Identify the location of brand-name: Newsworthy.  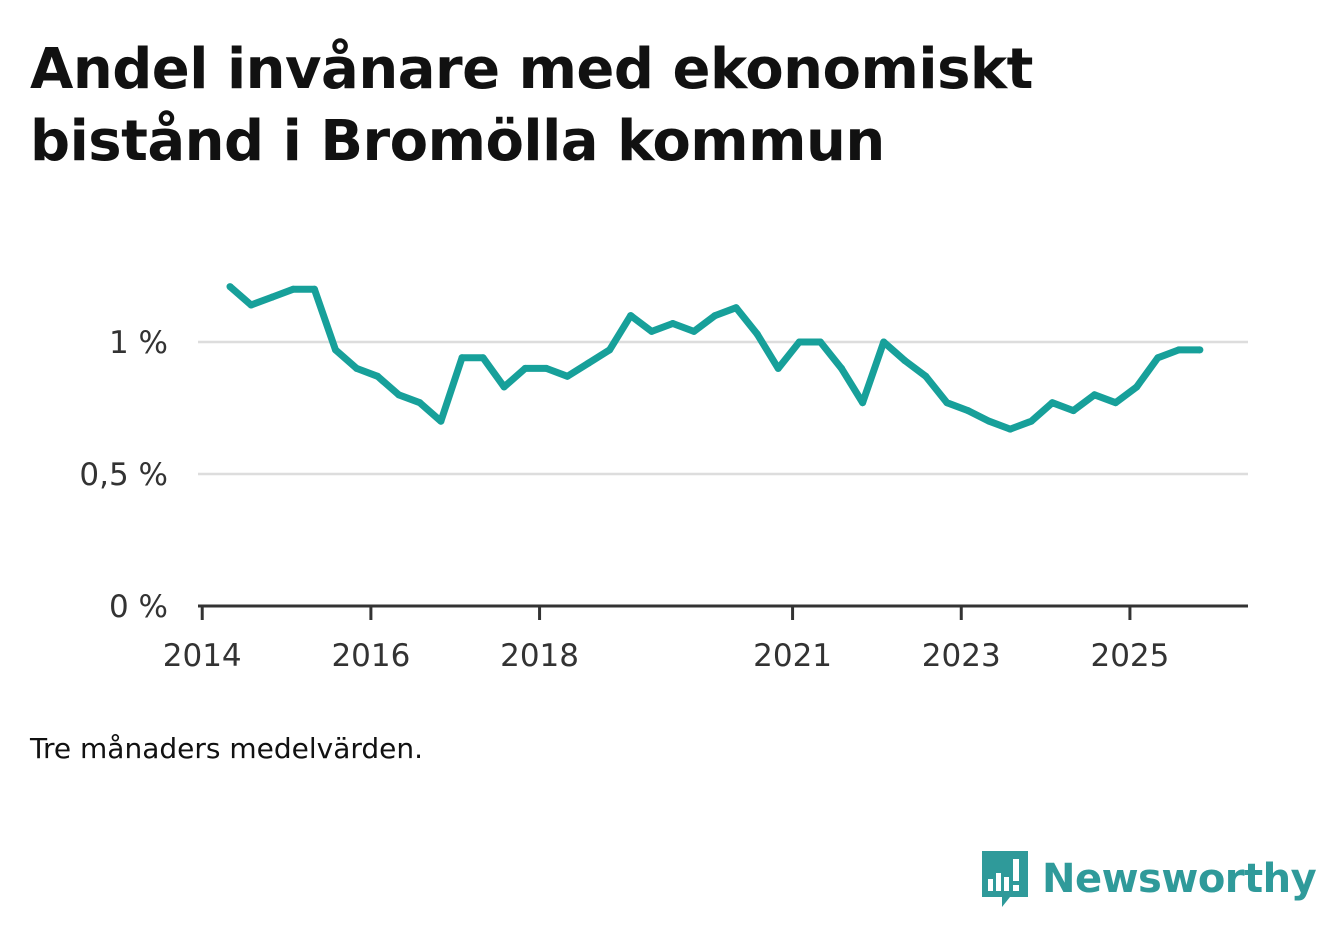
(1179, 879).